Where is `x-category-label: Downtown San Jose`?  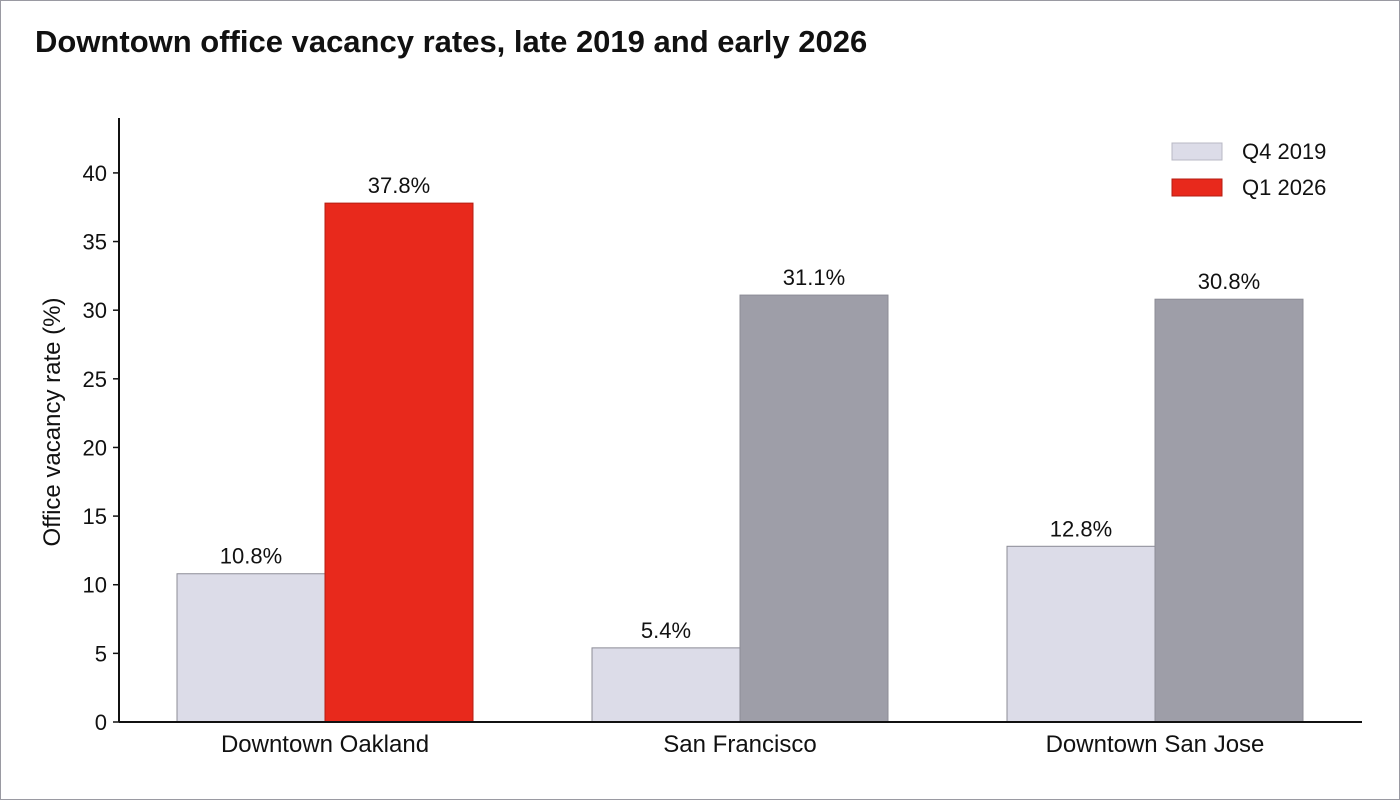
x-category-label: Downtown San Jose is located at coordinates (1155, 744).